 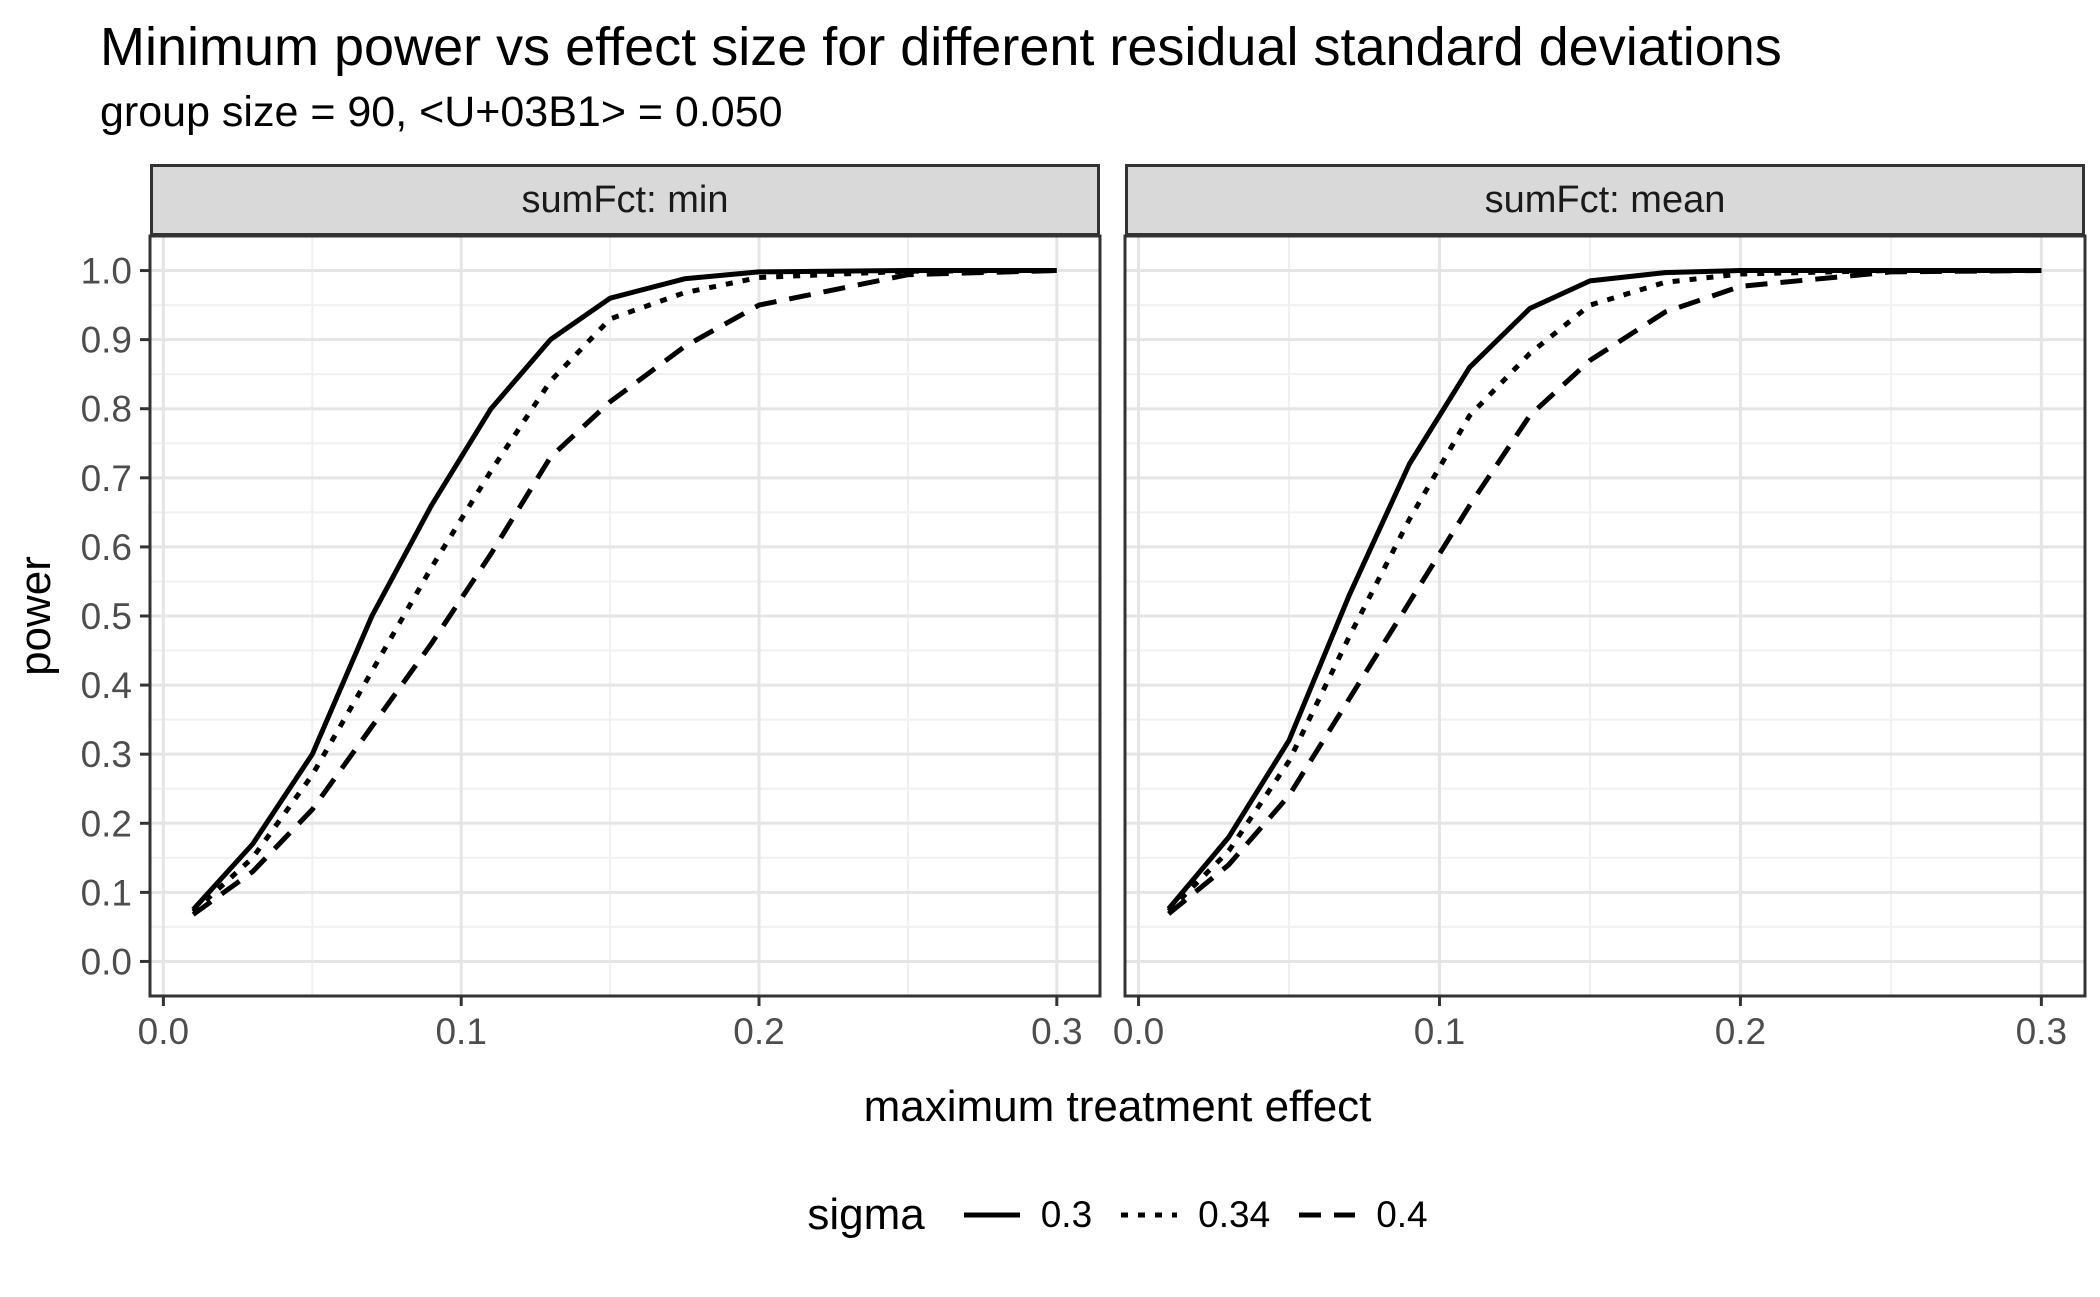 I want to click on y-tick-label: 0.8, so click(x=106, y=409).